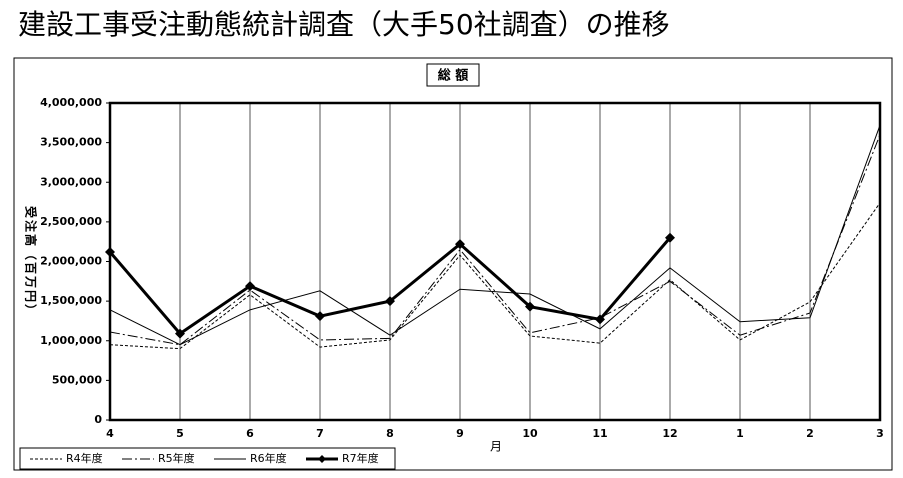 The height and width of the screenshot is (478, 903). I want to click on y-tick-label: 2,500,000, so click(71, 221).